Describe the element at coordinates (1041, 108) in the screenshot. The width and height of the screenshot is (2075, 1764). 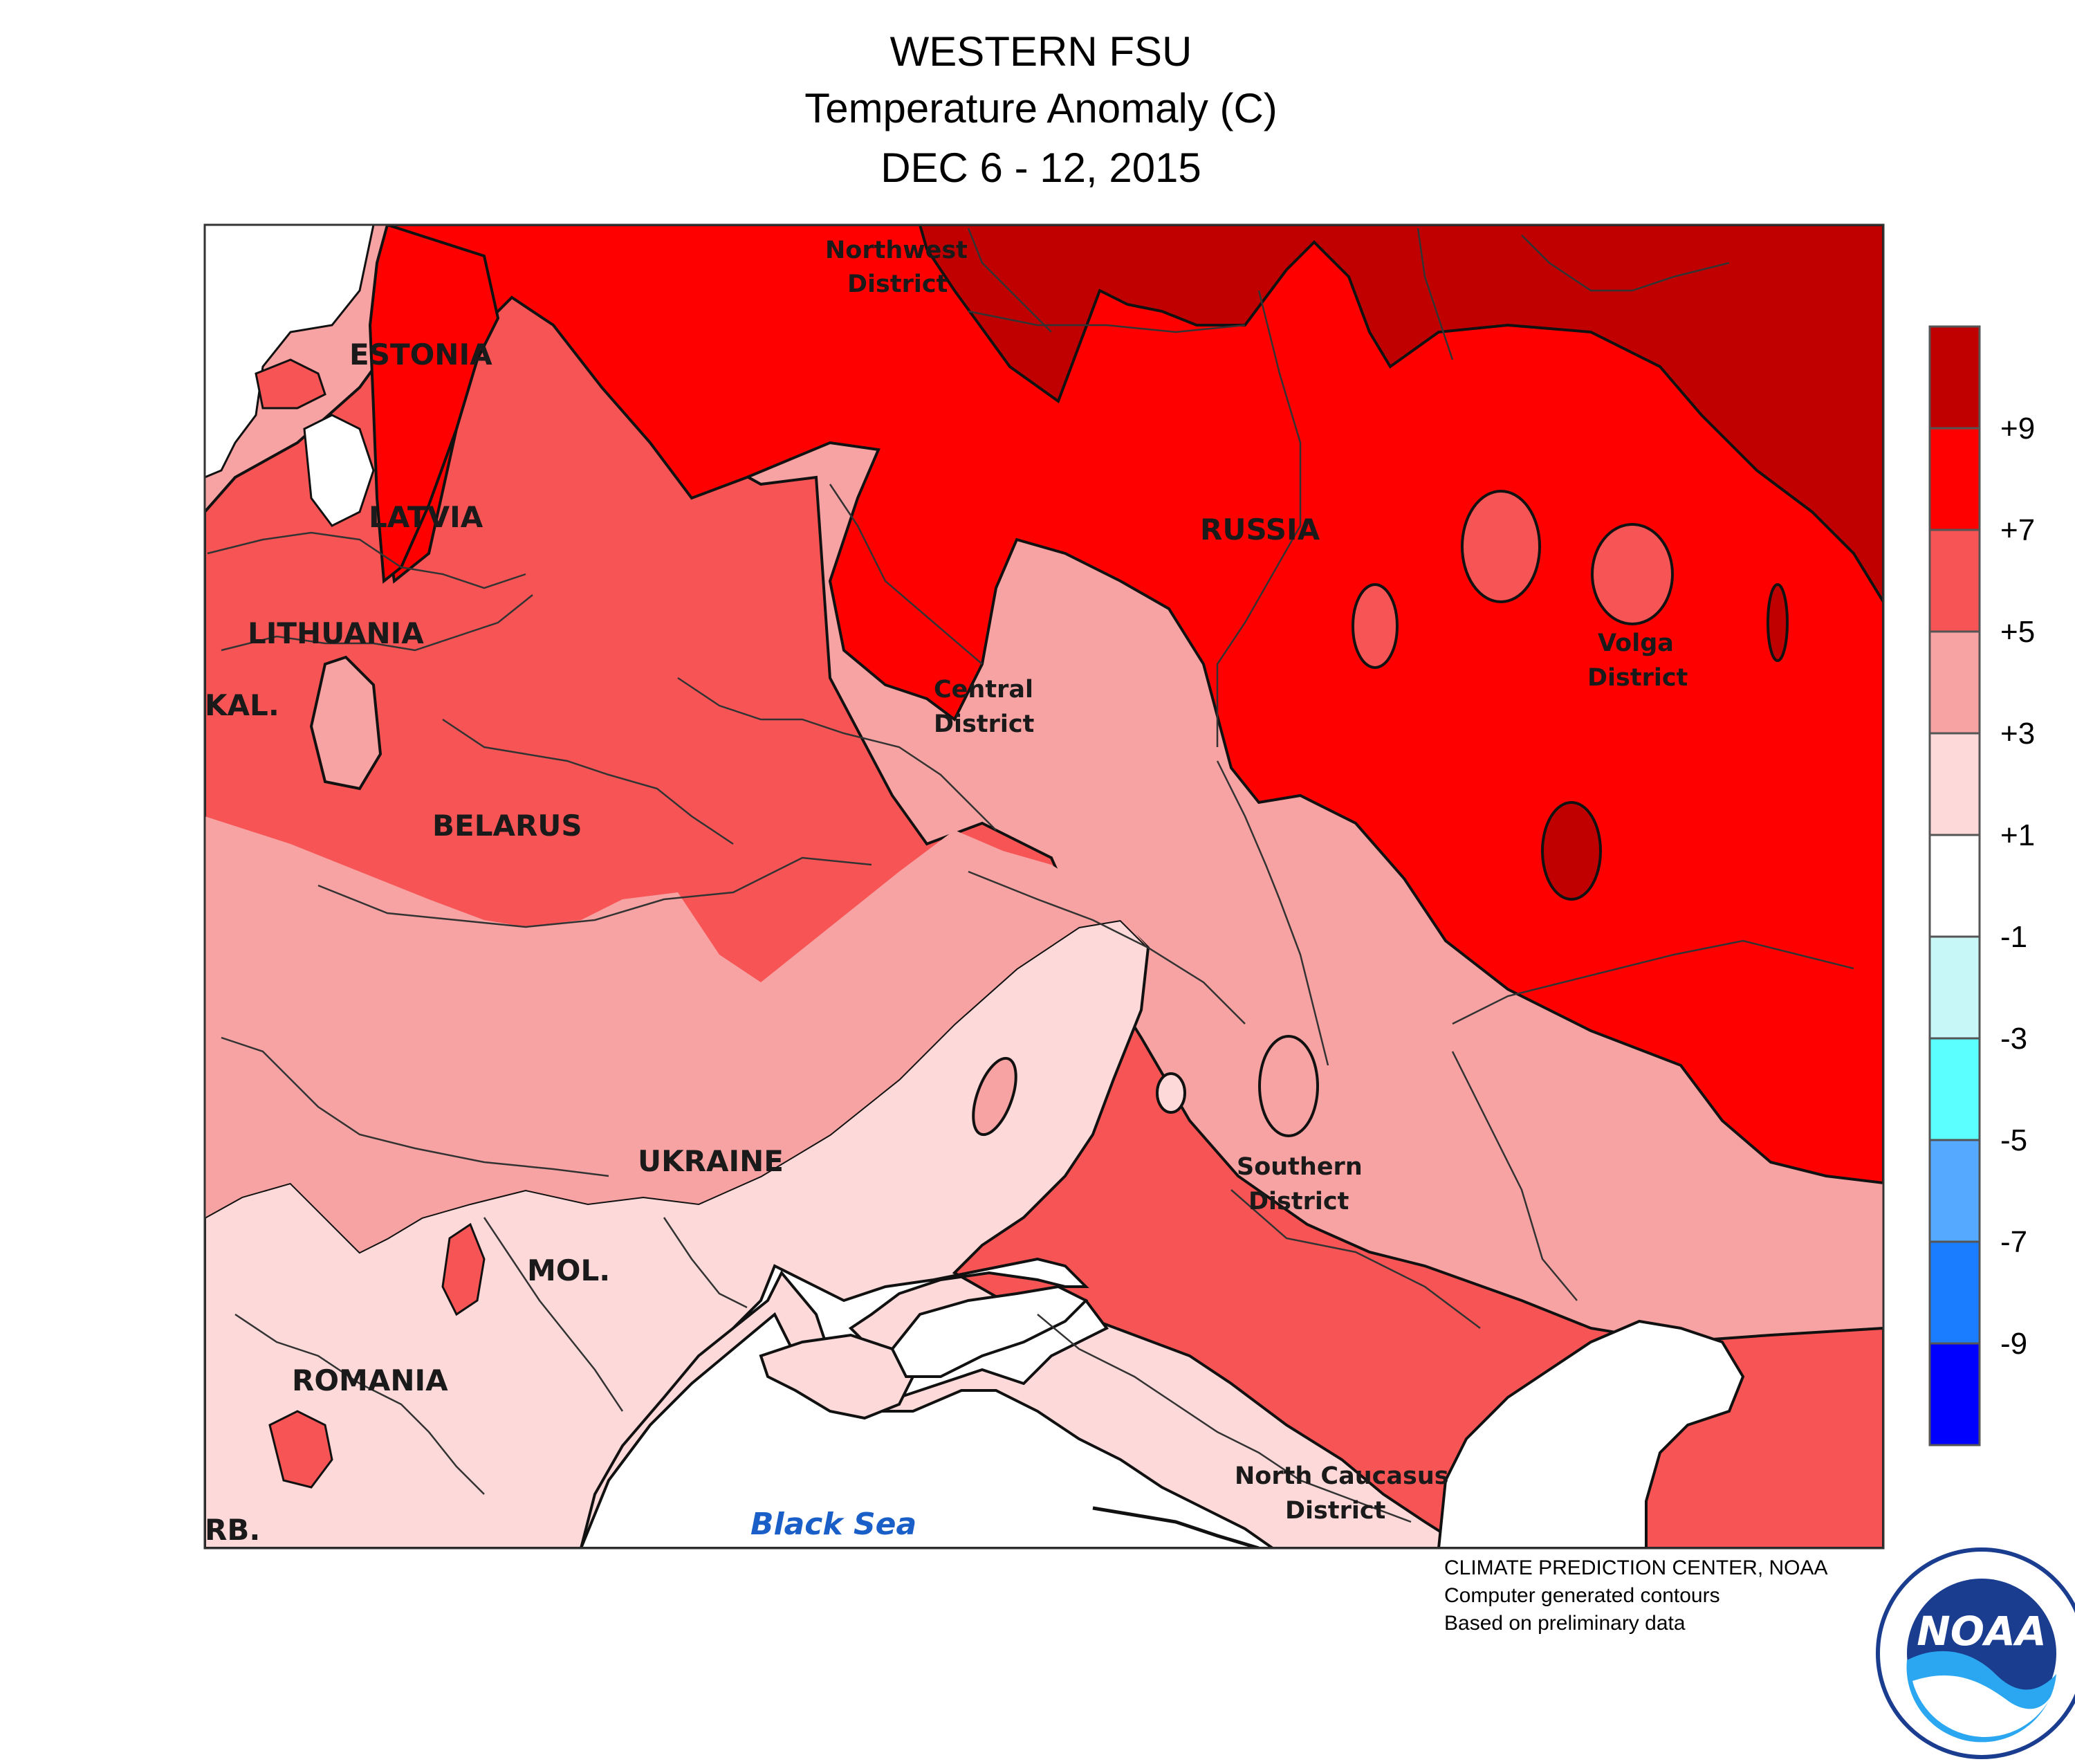
I see `chart-subtitle: Temperature Anomaly (C)` at that location.